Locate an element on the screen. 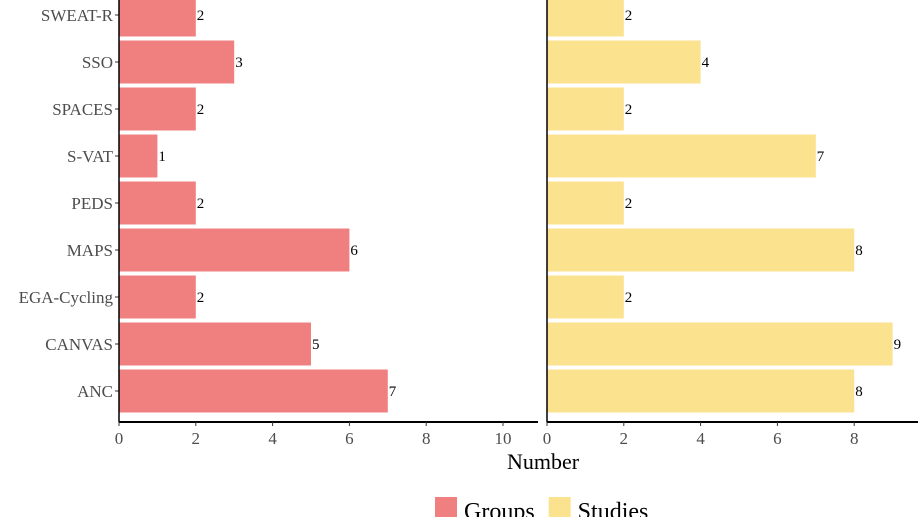  category-label: PEDS is located at coordinates (92, 203).